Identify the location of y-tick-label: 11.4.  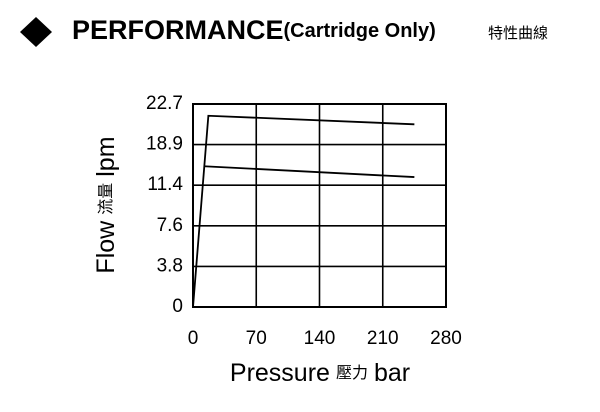
(165, 184).